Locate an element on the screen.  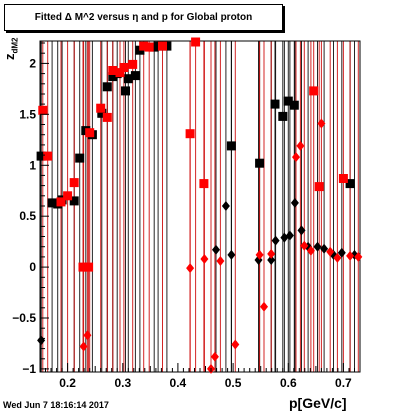
y-axis-label-sub: dM2 is located at coordinates (15, 45).